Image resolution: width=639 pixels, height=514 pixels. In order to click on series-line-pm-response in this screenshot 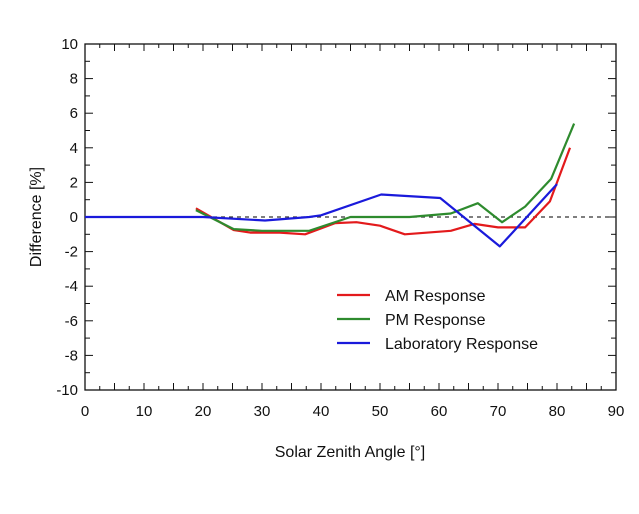, I will do `click(385, 177)`.